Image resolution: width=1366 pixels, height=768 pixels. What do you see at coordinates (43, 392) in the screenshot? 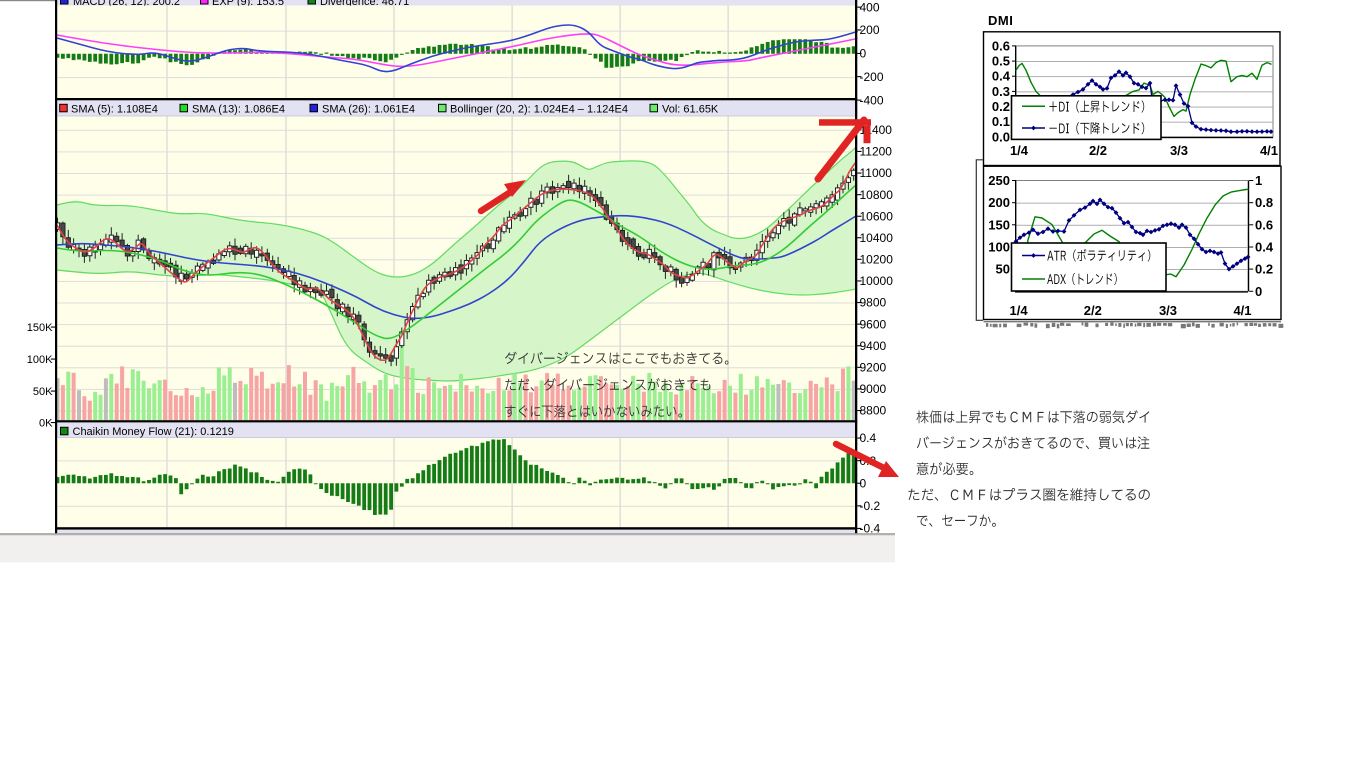
I see `svg-text: 50K` at bounding box center [43, 392].